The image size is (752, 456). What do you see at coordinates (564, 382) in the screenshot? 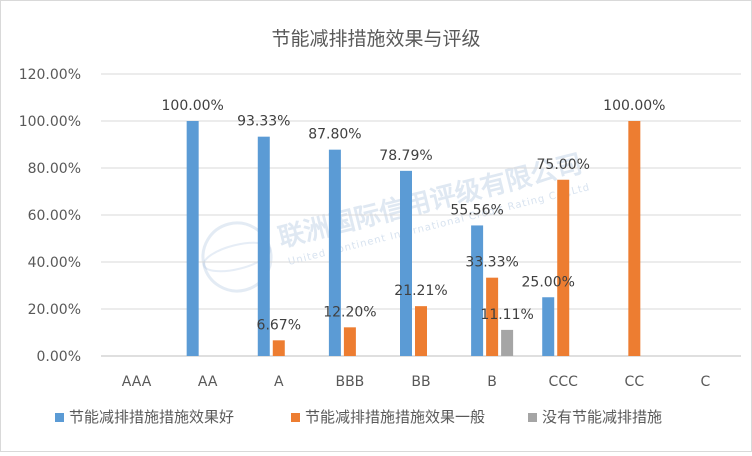
I see `x-tick-label: CCC` at bounding box center [564, 382].